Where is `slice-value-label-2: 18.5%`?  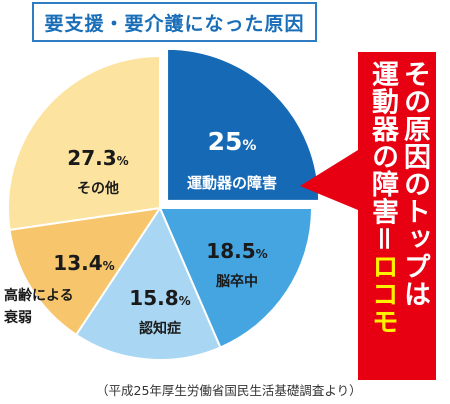 slice-value-label-2: 18.5% is located at coordinates (236, 251).